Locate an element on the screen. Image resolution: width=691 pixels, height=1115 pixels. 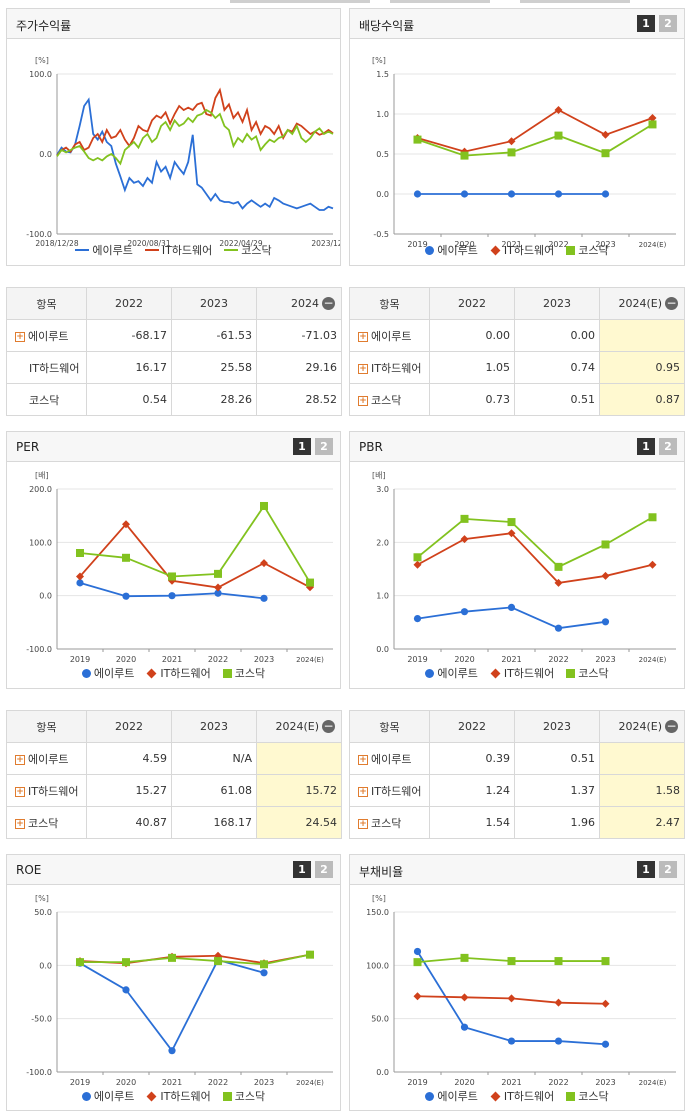
y-tick-label: -50.0 is located at coordinates (41, 1019).